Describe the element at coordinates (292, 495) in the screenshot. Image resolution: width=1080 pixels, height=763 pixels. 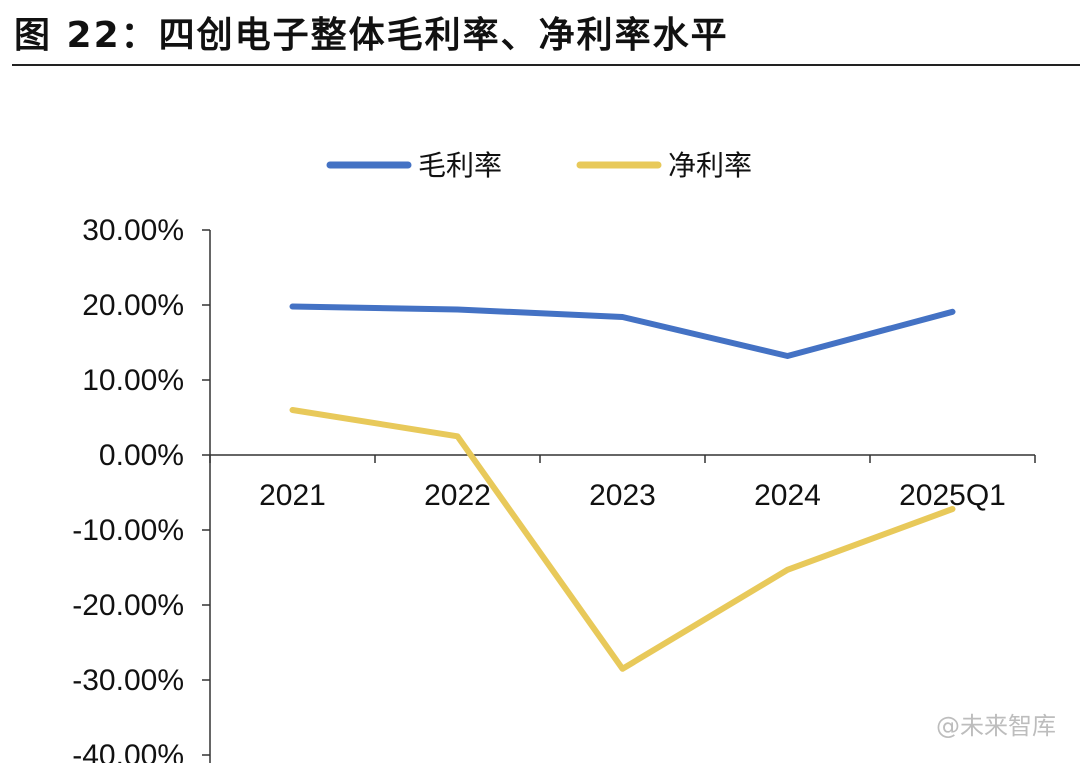
I see `x-tick-label: 2021` at that location.